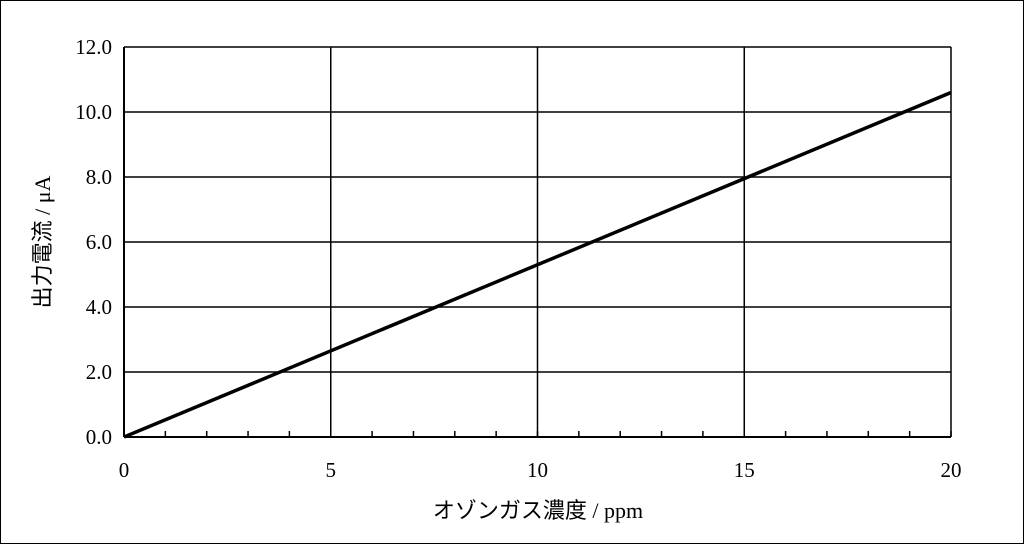 This screenshot has height=544, width=1024. I want to click on y-tick-label: 8.0, so click(99, 177).